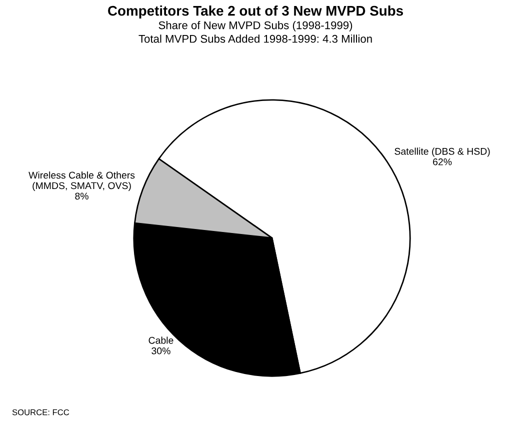  I want to click on chart-subtitle: Share of New MVPD Subs (1998-1999) Total MVPD Subs Added 1998-1999: 4.3 Million, so click(255, 32).